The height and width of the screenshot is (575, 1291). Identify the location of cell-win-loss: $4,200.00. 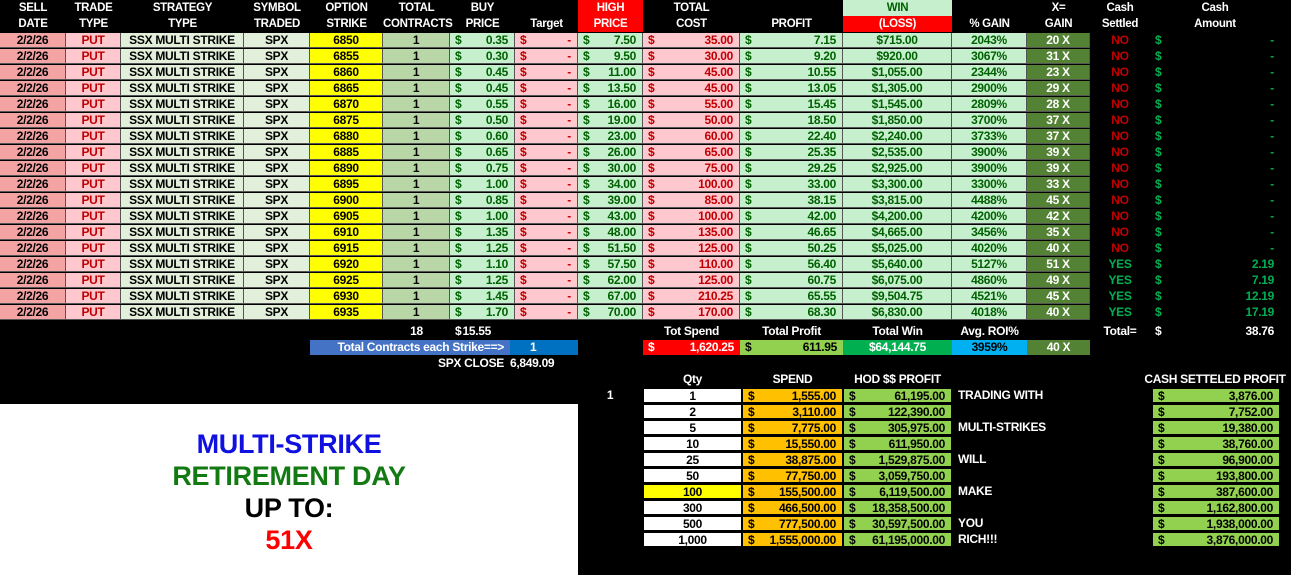
(897, 216).